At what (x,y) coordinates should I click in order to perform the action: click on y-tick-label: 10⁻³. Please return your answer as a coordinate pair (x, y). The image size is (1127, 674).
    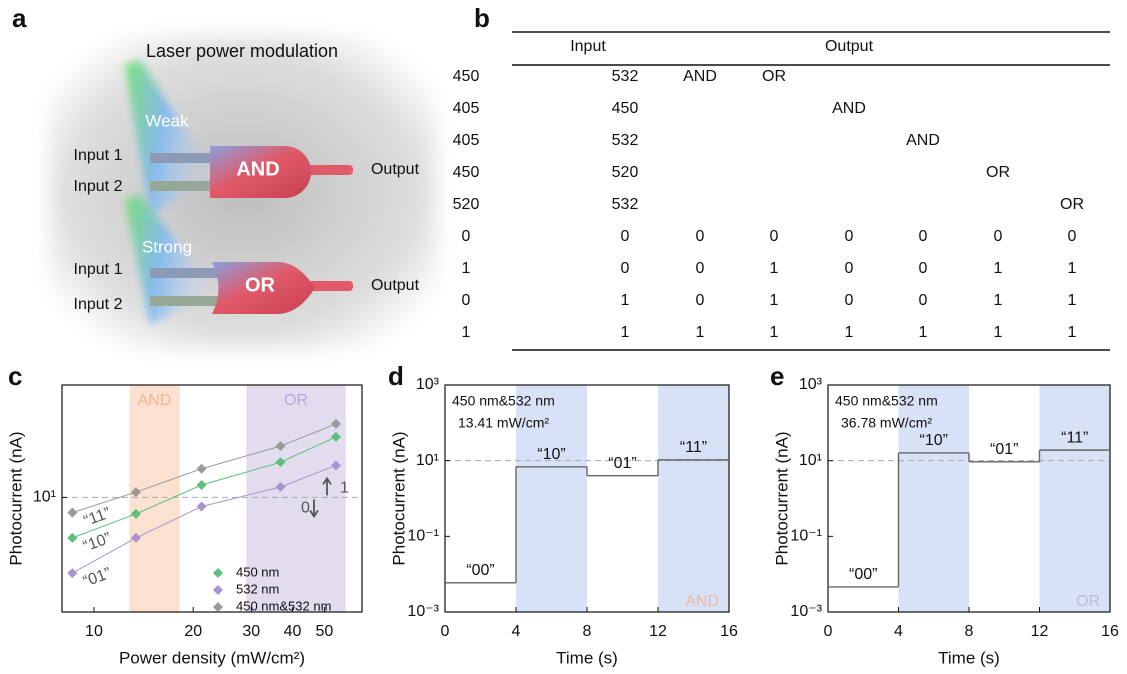
    Looking at the image, I should click on (806, 611).